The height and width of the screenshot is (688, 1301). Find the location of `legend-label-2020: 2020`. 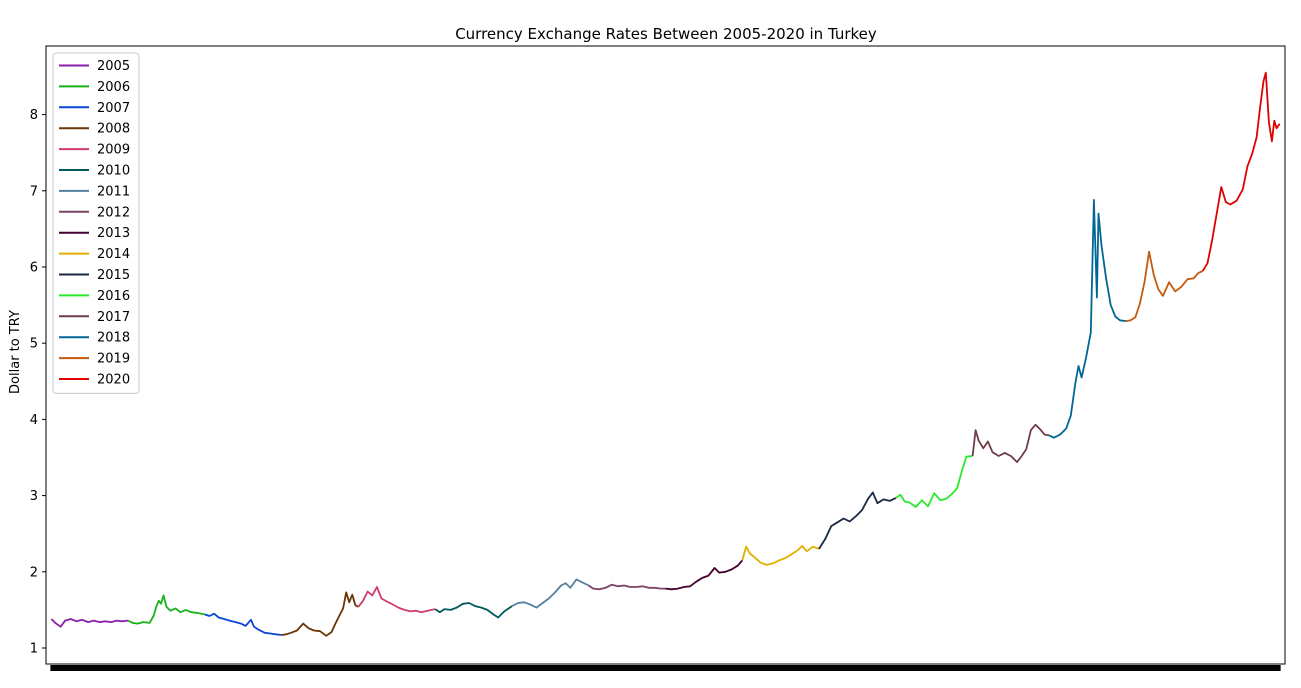

legend-label-2020: 2020 is located at coordinates (113, 380).